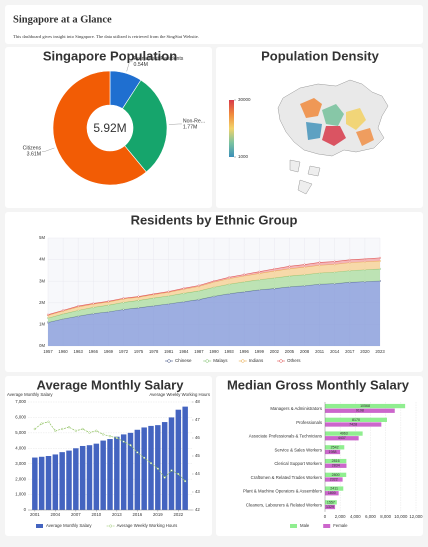 This screenshot has height=547, width=428. What do you see at coordinates (42, 345) in the screenshot?
I see `y-tick-label: 0M` at bounding box center [42, 345].